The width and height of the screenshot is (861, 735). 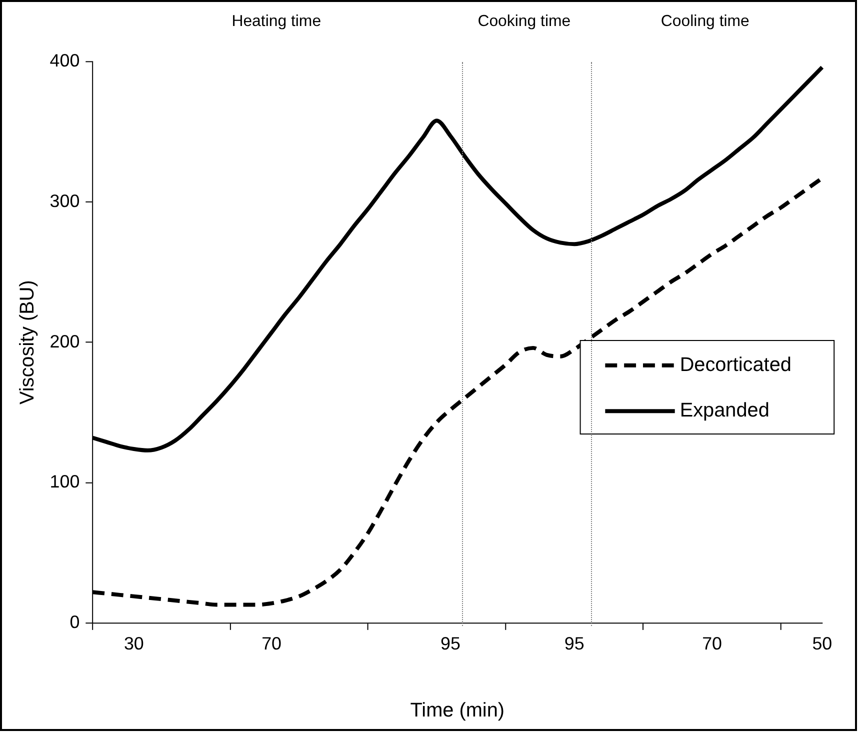 What do you see at coordinates (524, 21) in the screenshot?
I see `text: Cooking time` at bounding box center [524, 21].